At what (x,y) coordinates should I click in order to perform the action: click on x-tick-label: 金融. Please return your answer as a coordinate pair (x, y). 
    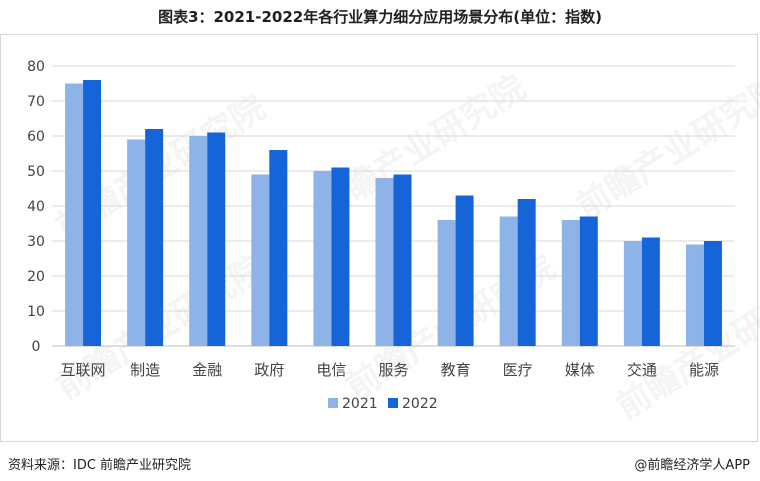
    Looking at the image, I should click on (207, 370).